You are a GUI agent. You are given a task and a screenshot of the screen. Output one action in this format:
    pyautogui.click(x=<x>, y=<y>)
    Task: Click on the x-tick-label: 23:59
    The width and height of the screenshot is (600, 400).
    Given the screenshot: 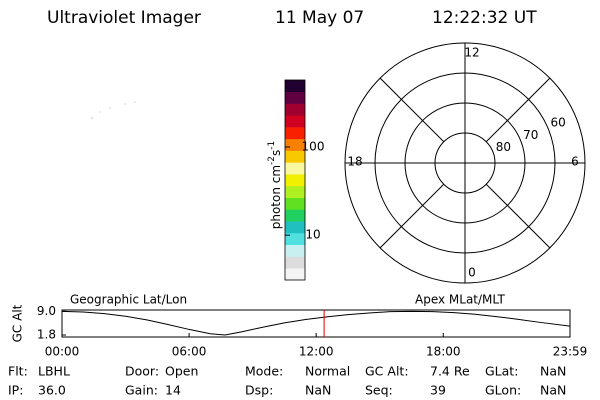 What is the action you would take?
    pyautogui.click(x=570, y=352)
    